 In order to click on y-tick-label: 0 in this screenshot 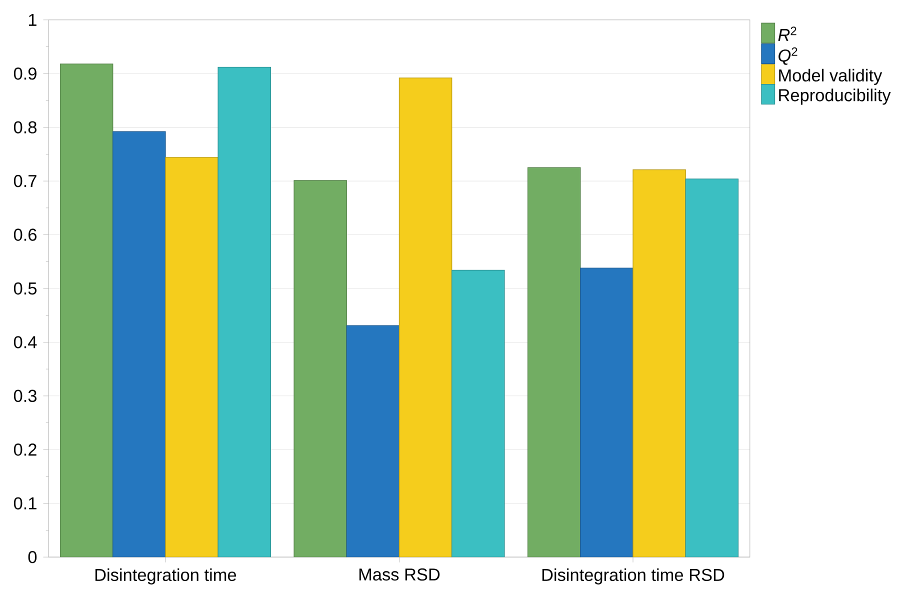, I will do `click(32, 557)`.